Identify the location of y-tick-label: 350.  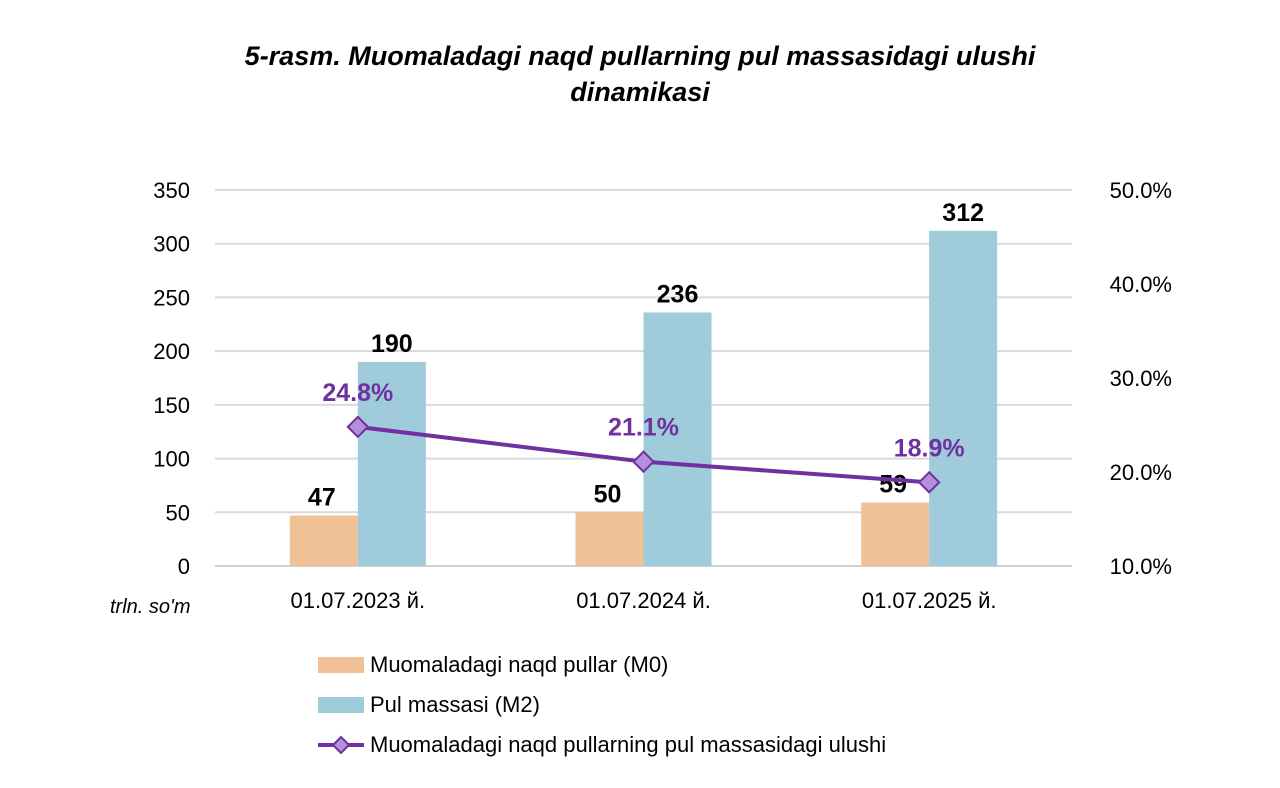
(171, 190).